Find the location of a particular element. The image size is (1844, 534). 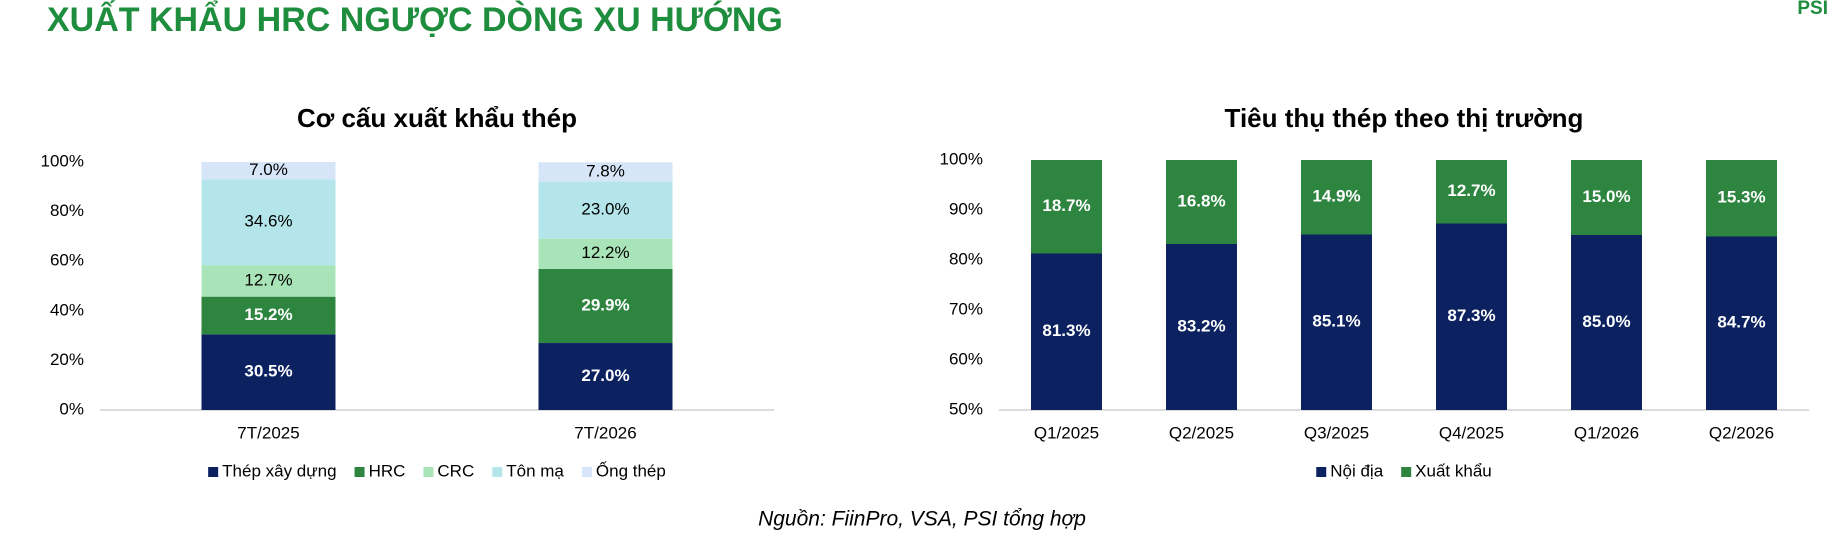

legend-label: Ống thép is located at coordinates (631, 470).